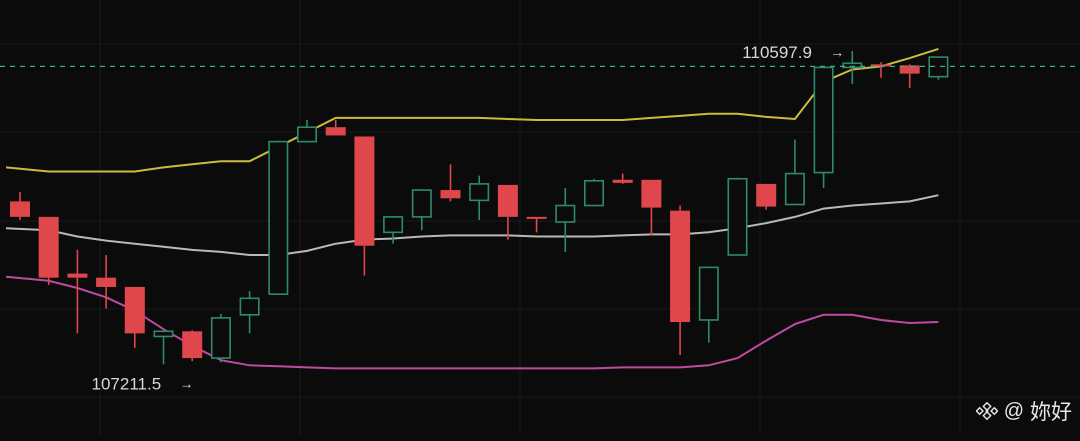  Describe the element at coordinates (777, 52) in the screenshot. I see `high-price-label: 110597.9` at that location.